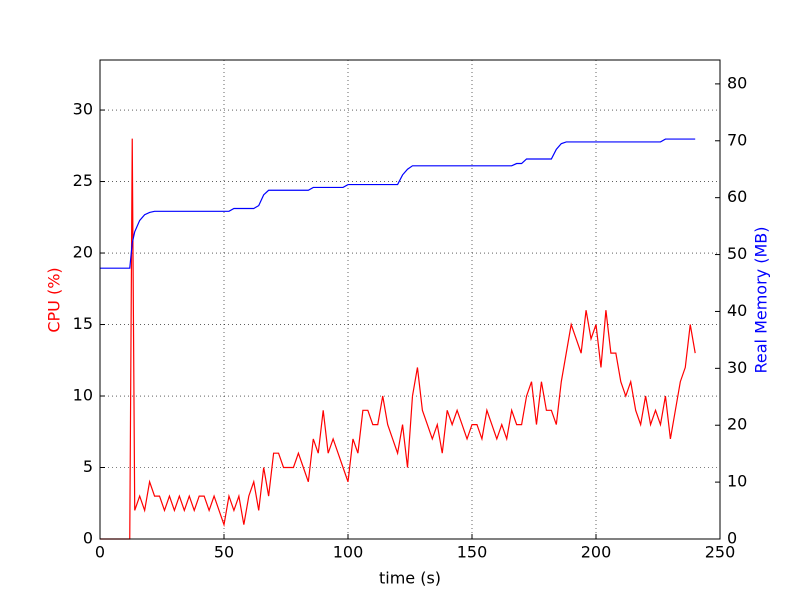 The height and width of the screenshot is (600, 800). I want to click on x-axis-label: time (s), so click(410, 578).